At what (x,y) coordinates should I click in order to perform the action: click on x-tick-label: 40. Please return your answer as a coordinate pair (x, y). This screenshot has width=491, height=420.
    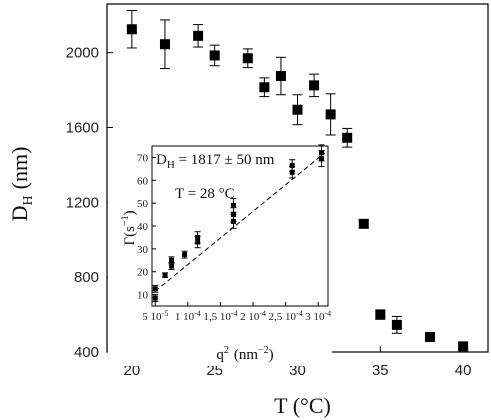
    Looking at the image, I should click on (463, 370).